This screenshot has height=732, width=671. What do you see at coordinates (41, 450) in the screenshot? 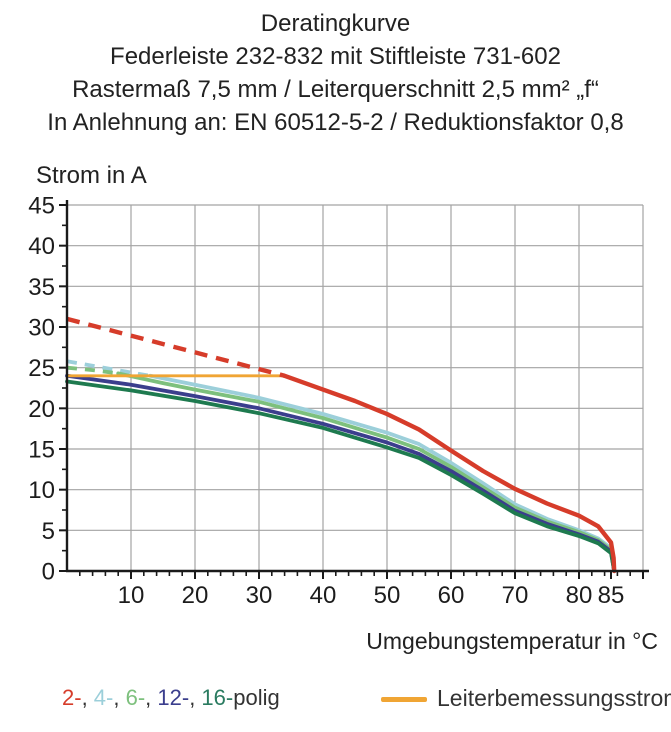
I see `y-tick-label: 15` at bounding box center [41, 450].